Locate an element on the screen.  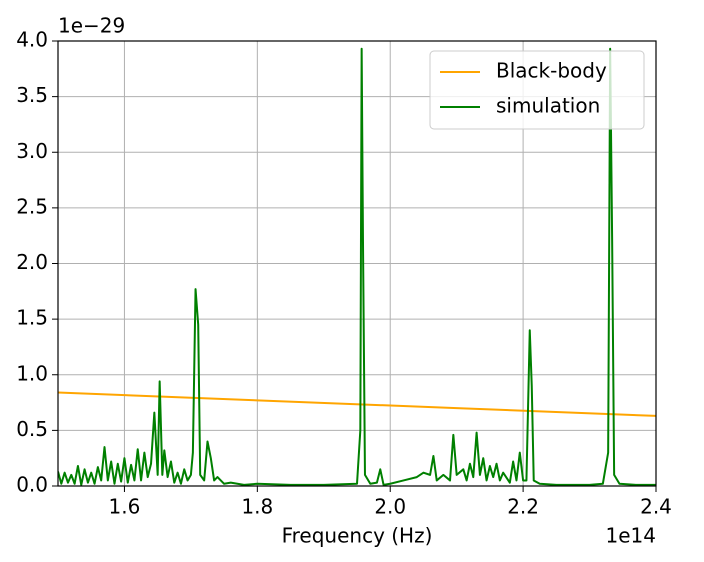
y-tick-label: 1.5 is located at coordinates (32, 318).